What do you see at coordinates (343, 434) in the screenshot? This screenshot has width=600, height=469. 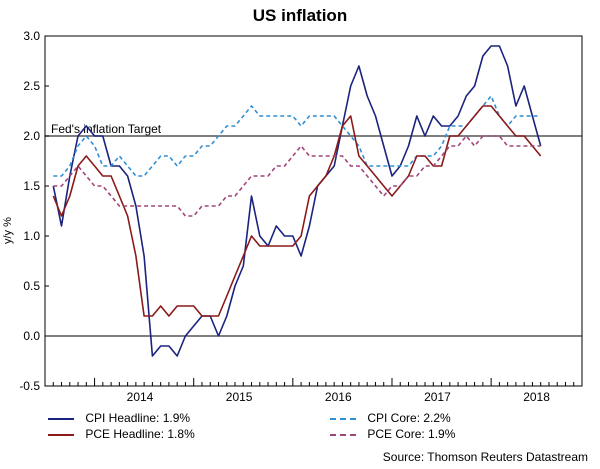 I see `legend-swatch-pce-core` at bounding box center [343, 434].